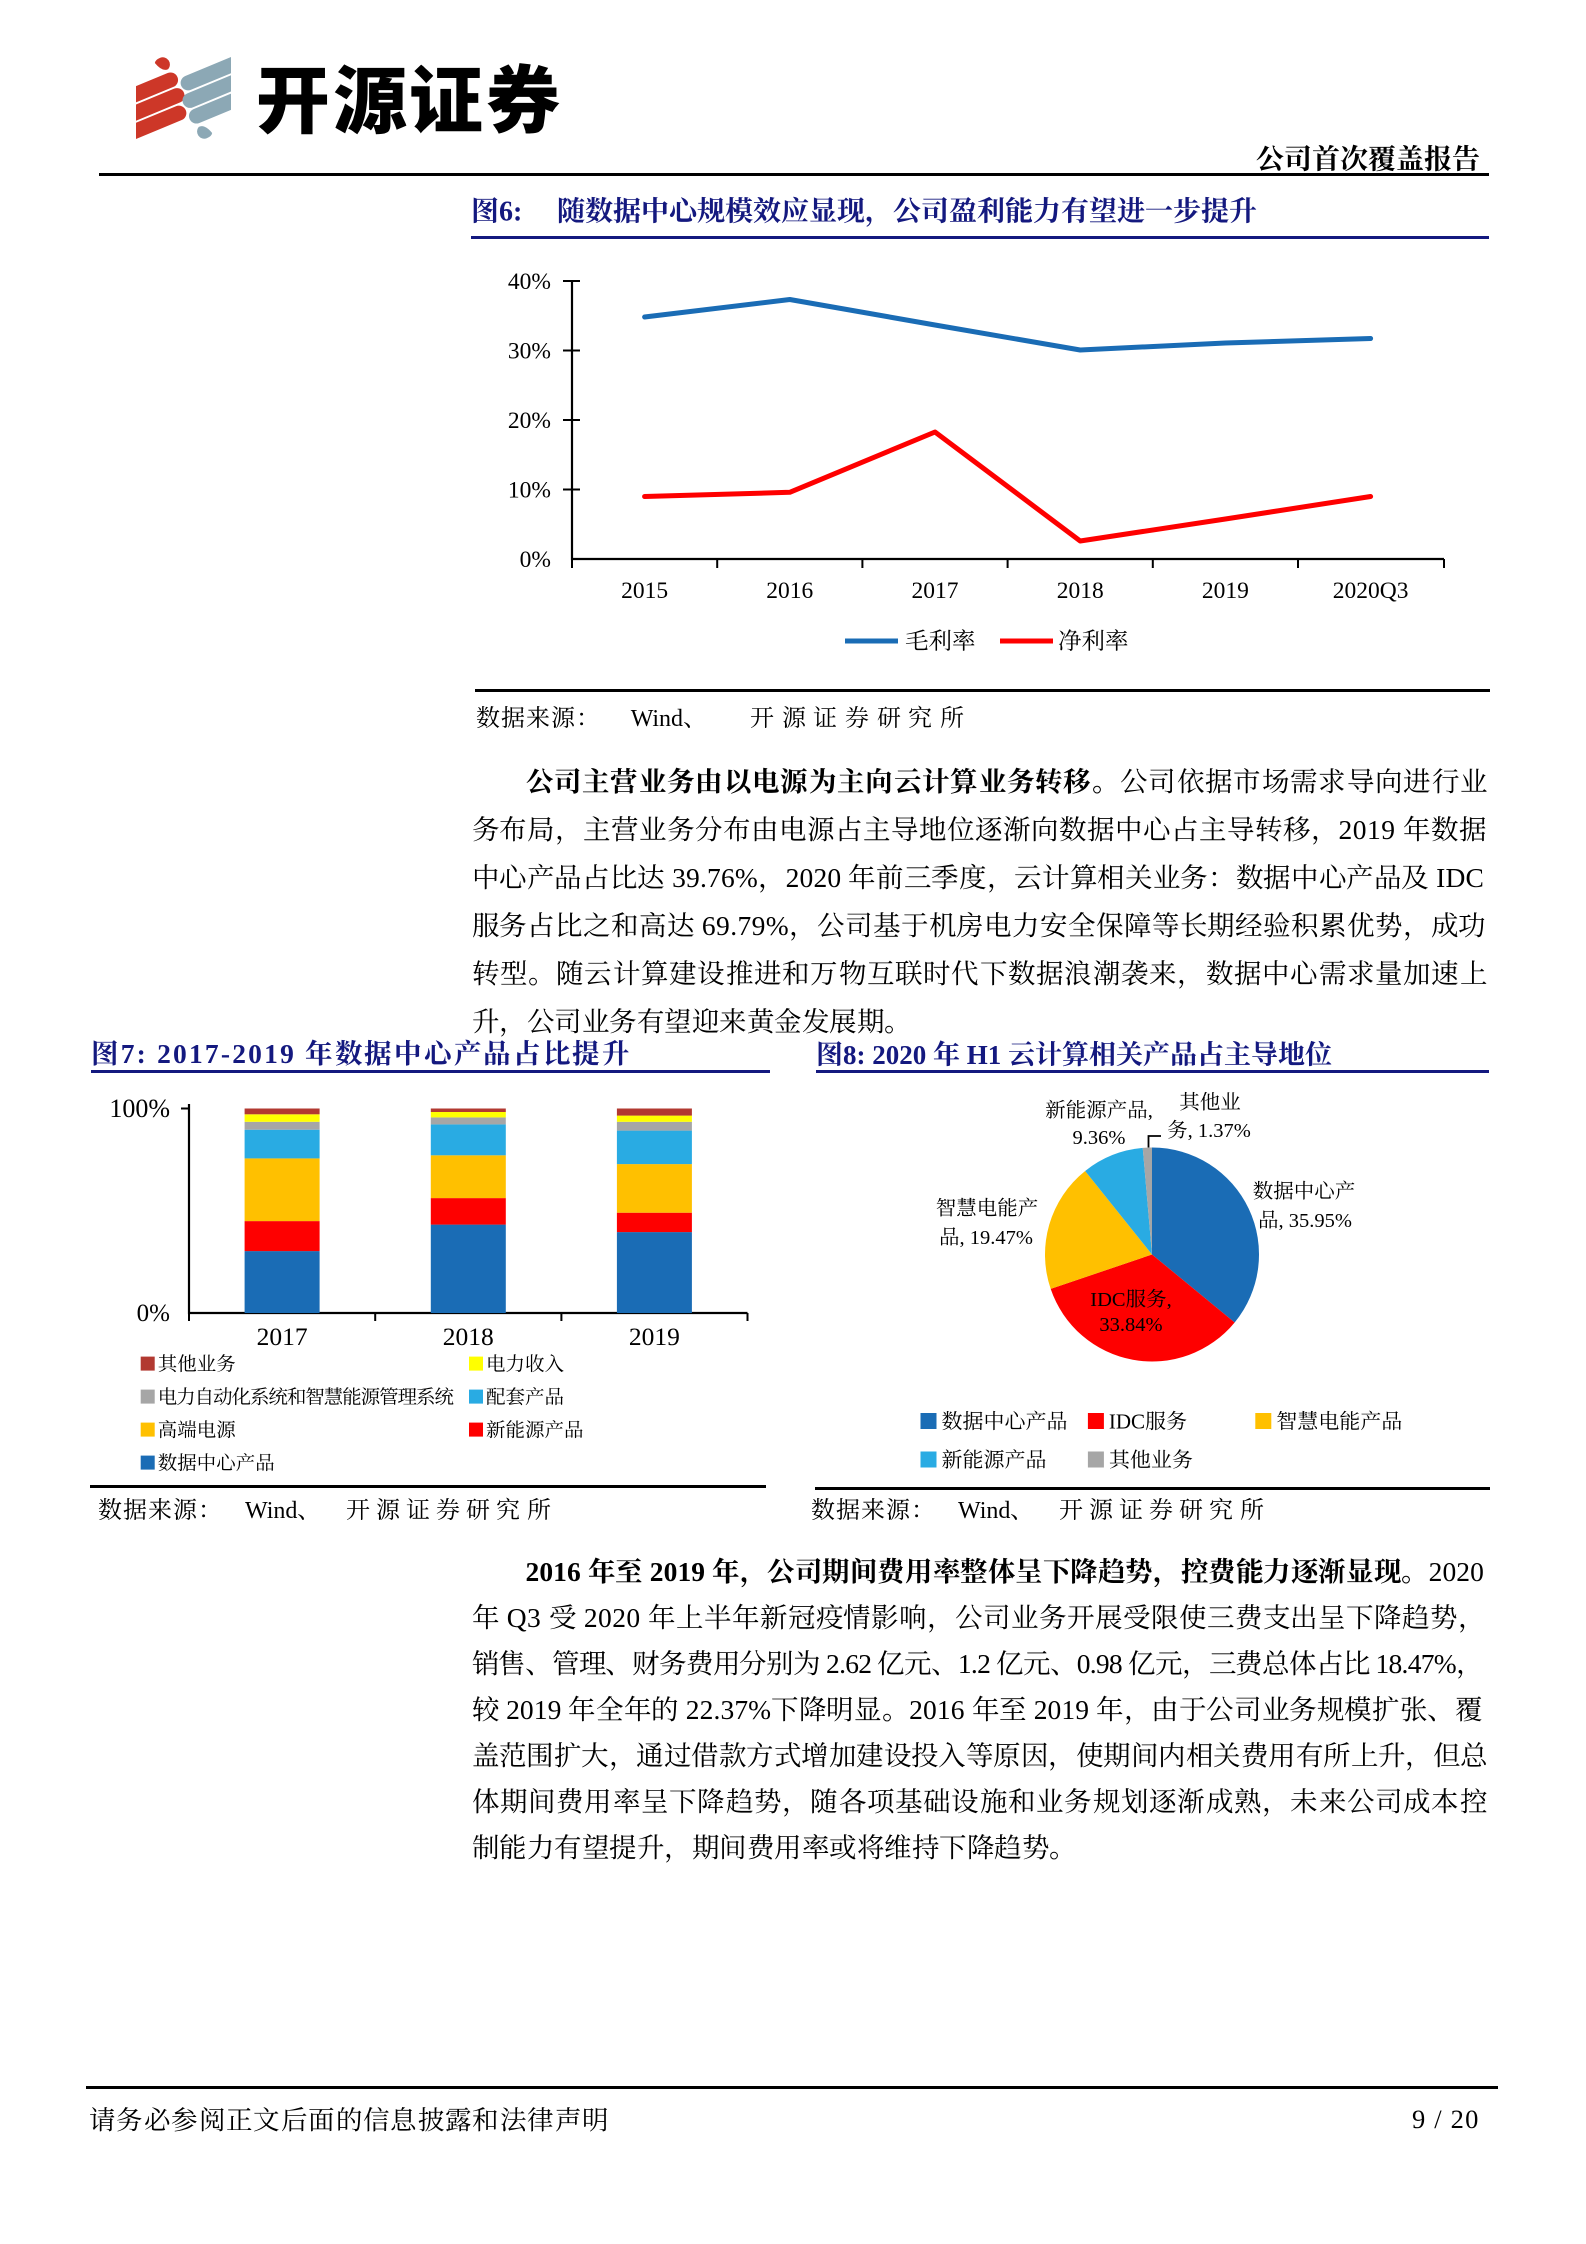  What do you see at coordinates (996, 1238) in the screenshot?
I see `svg-text: , 19.47%` at bounding box center [996, 1238].